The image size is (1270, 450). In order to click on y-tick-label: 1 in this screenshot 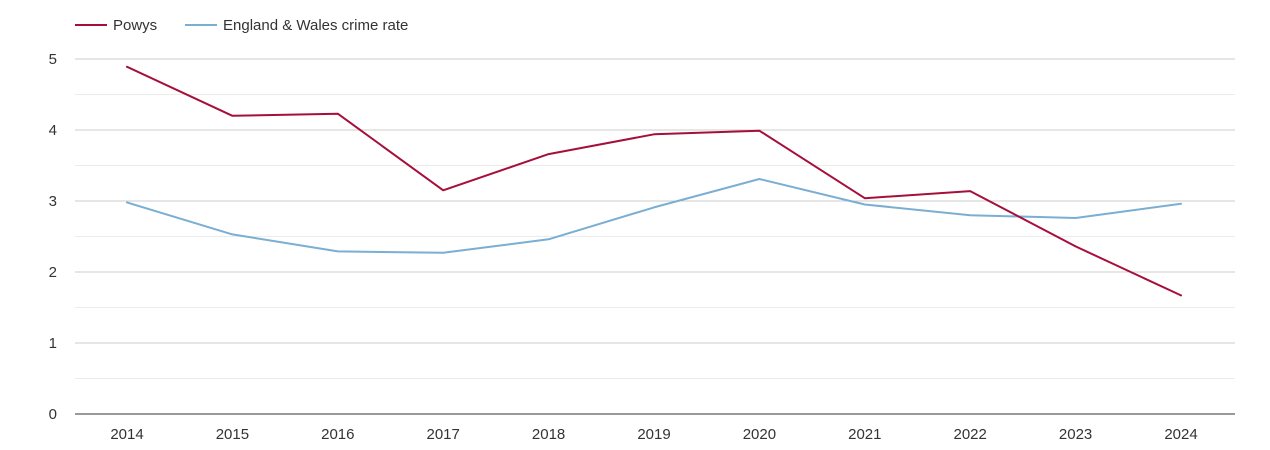, I will do `click(53, 343)`.